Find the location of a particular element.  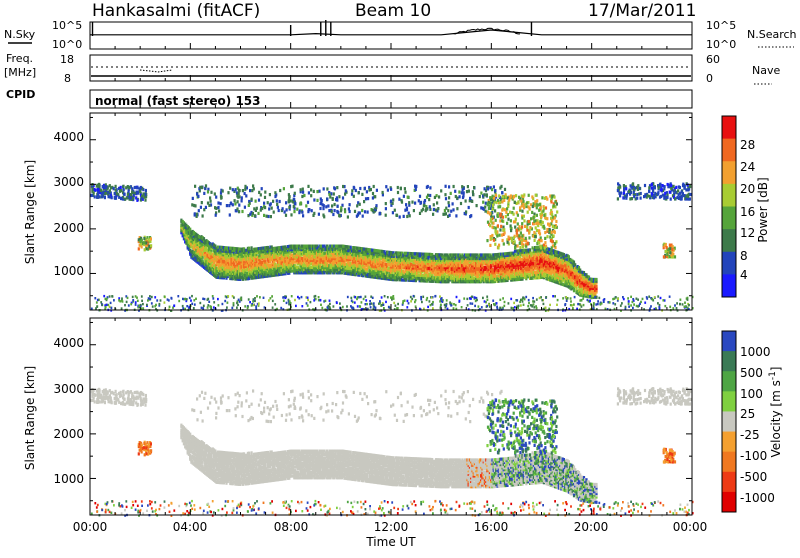

date-title: 17/Mar/2011 is located at coordinates (642, 11).